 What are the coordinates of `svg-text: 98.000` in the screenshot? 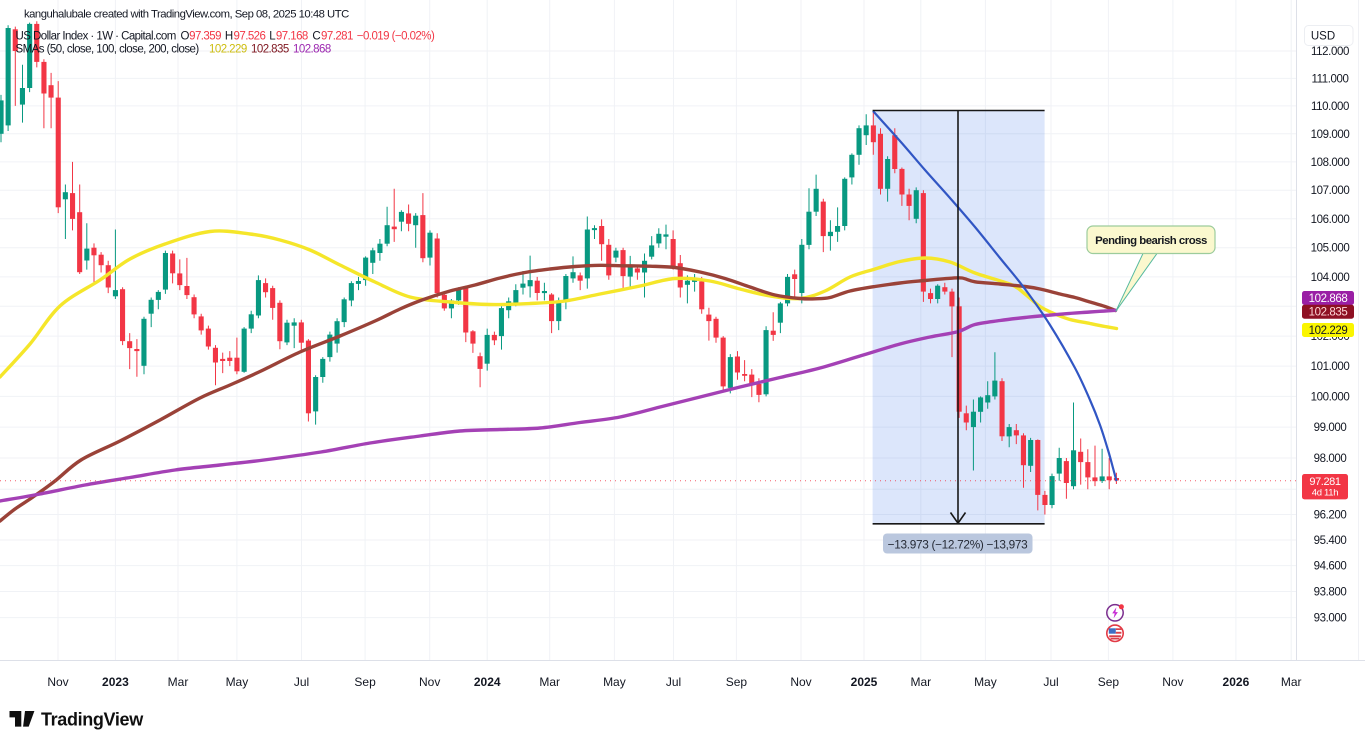 It's located at (1330, 459).